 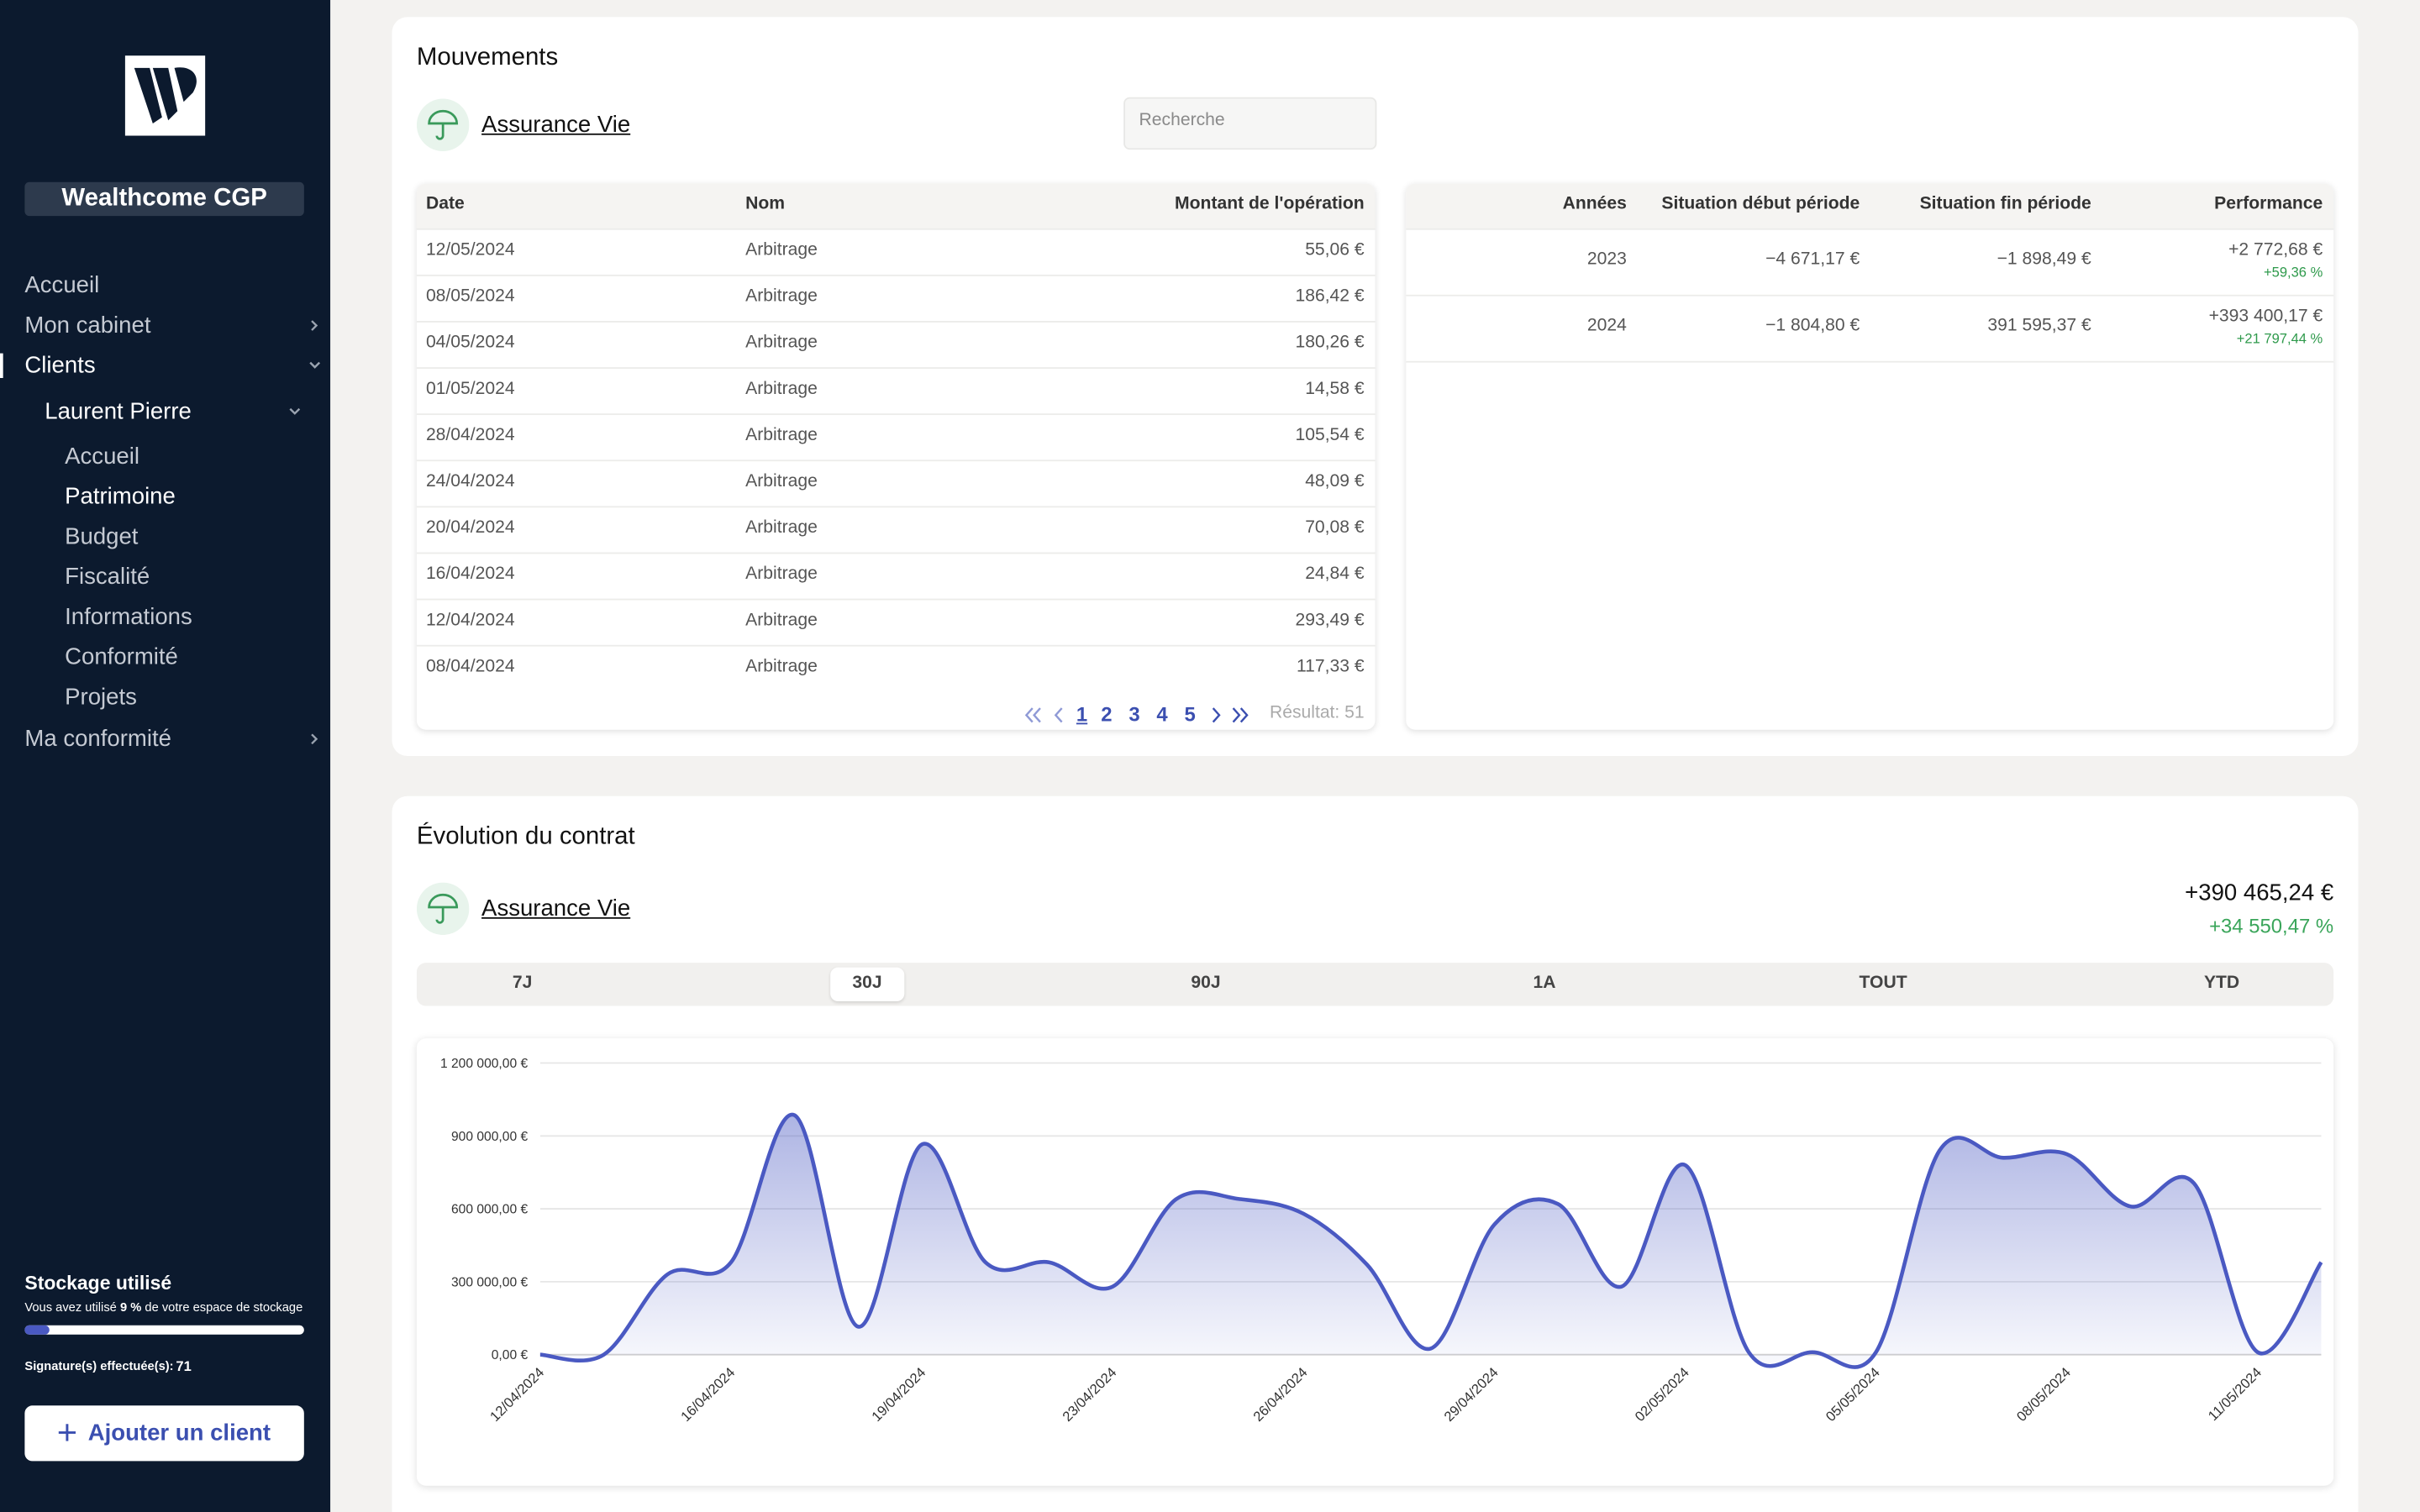 What do you see at coordinates (128, 617) in the screenshot?
I see `nav-item: Informations` at bounding box center [128, 617].